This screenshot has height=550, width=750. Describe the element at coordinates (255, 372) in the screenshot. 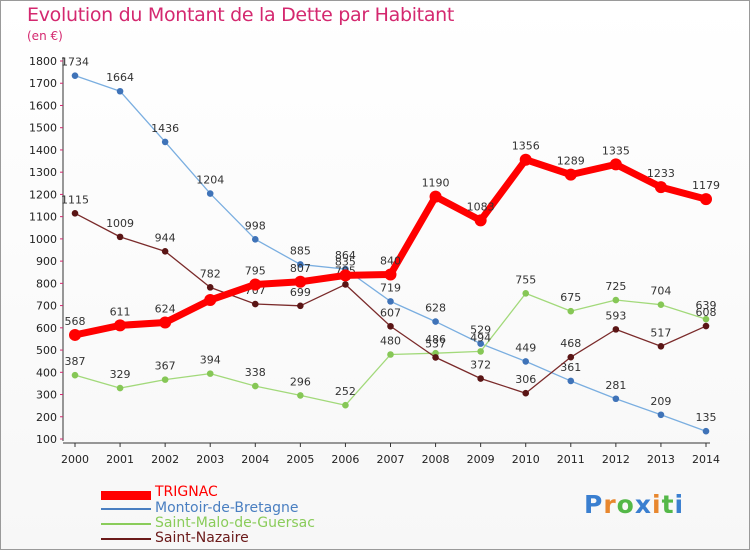

I see `data-label: 338` at that location.